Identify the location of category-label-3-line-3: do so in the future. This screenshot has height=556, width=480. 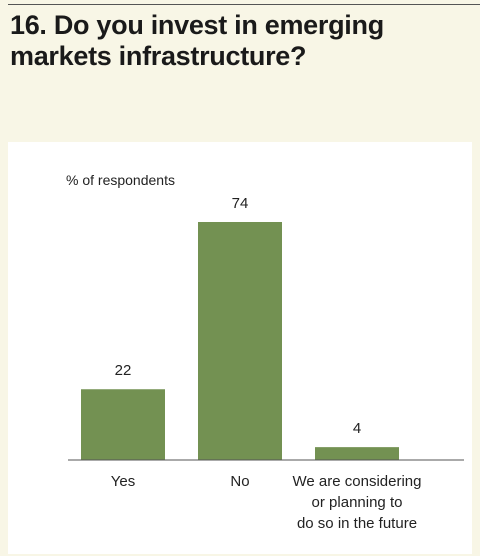
(357, 523).